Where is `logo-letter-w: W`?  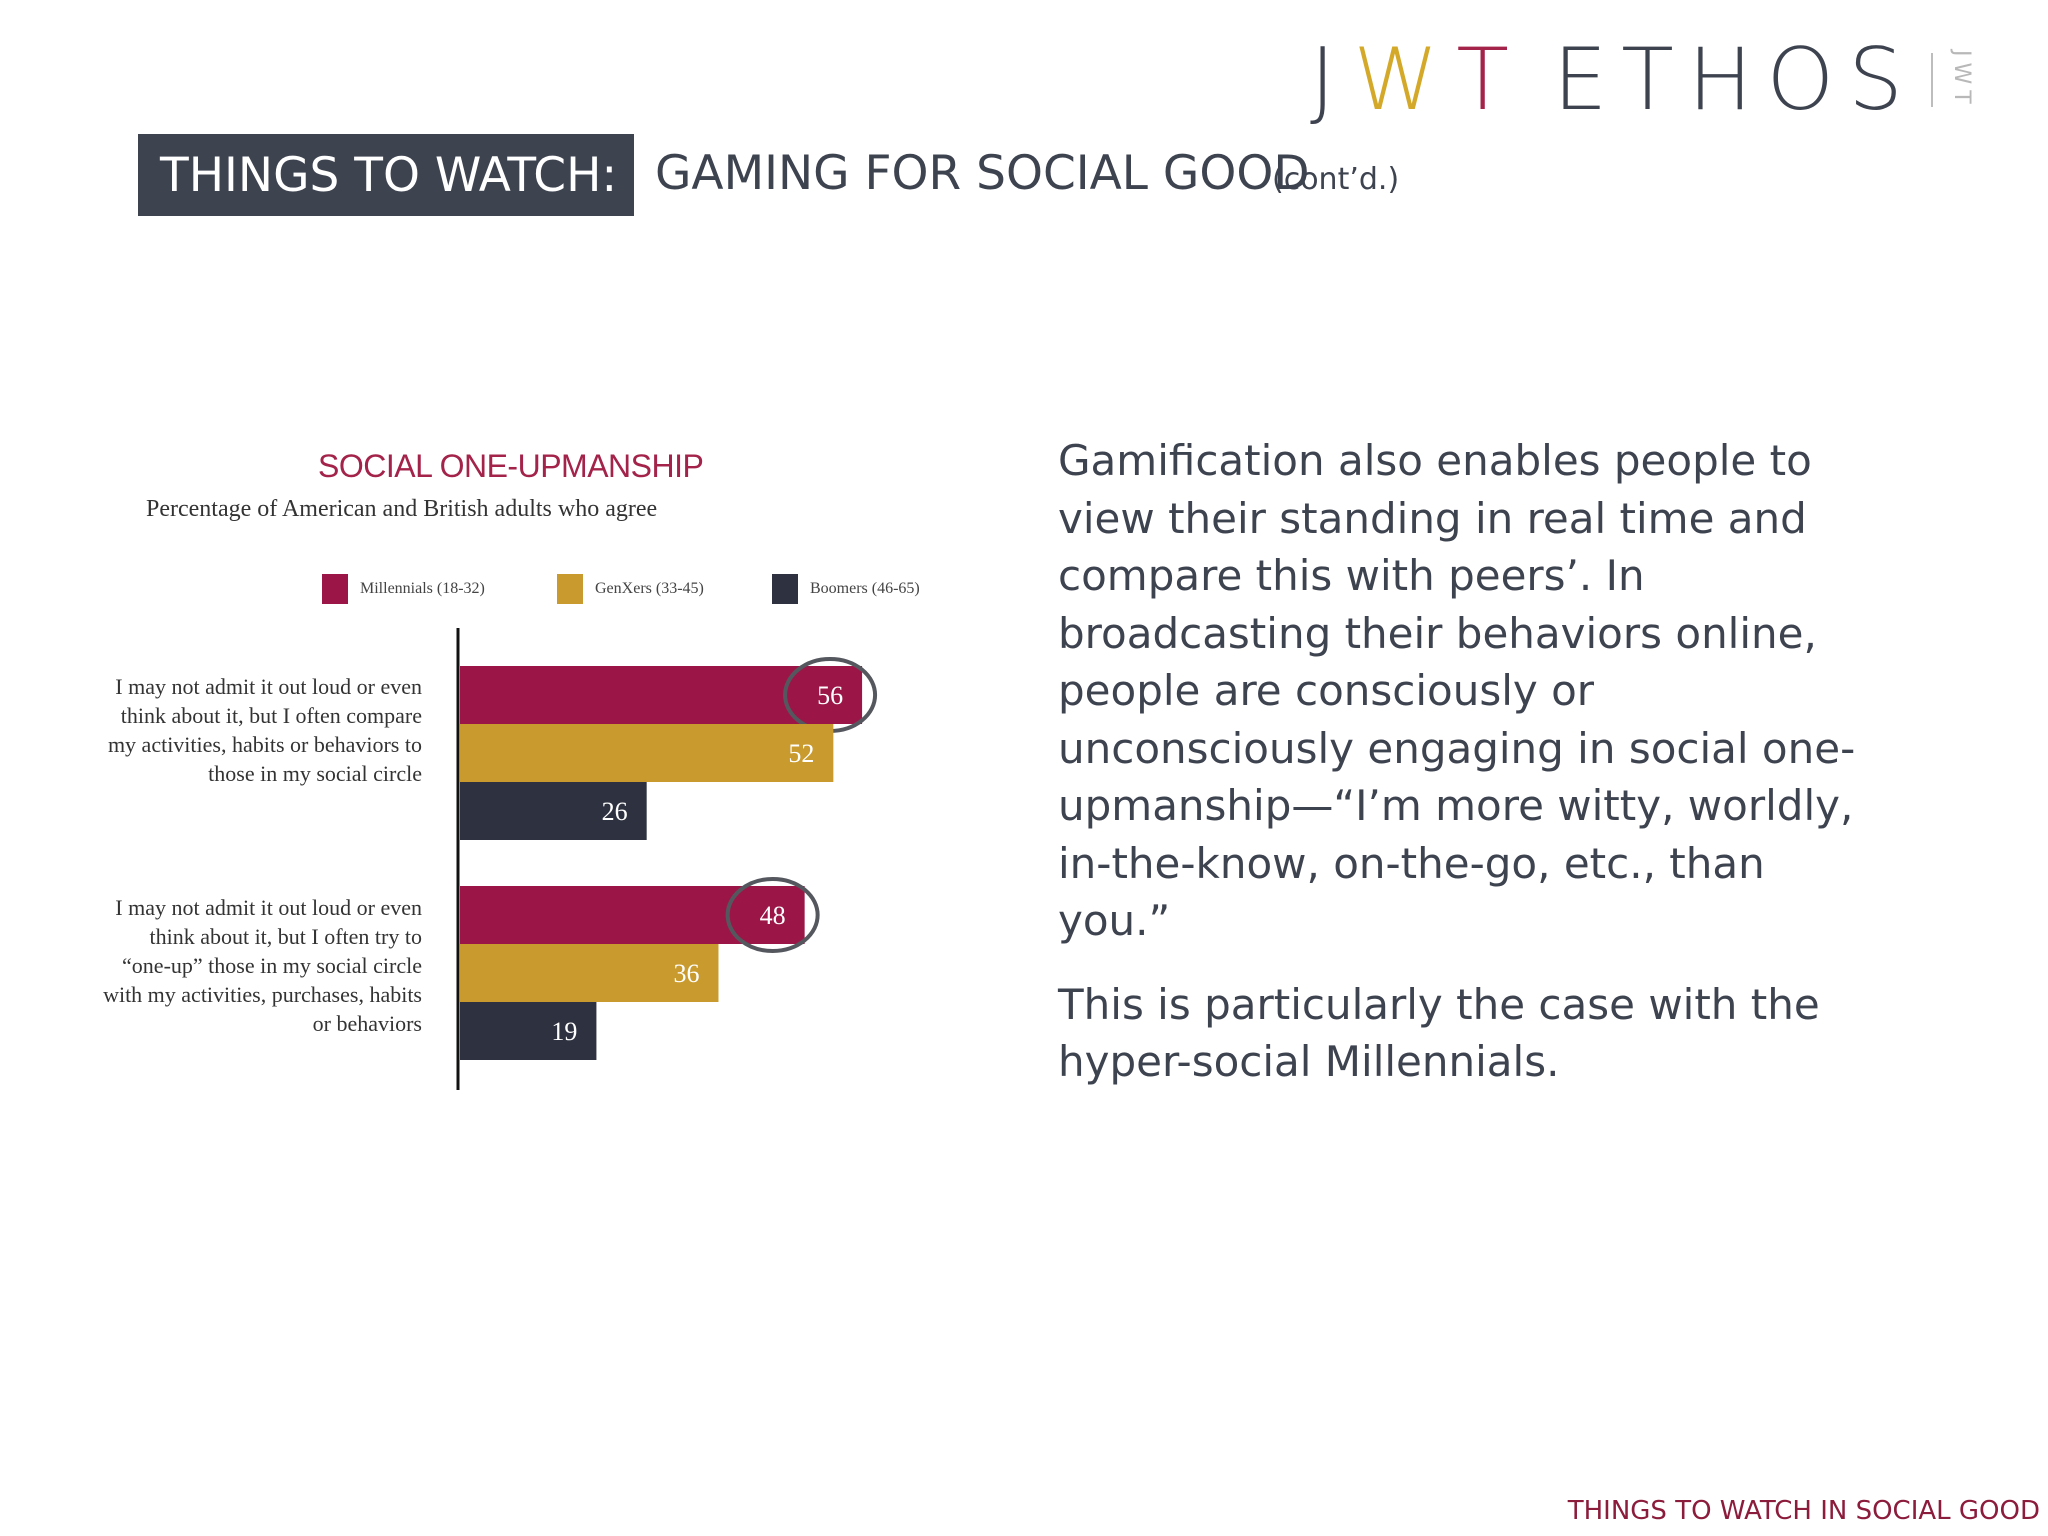
logo-letter-w: W is located at coordinates (1396, 80).